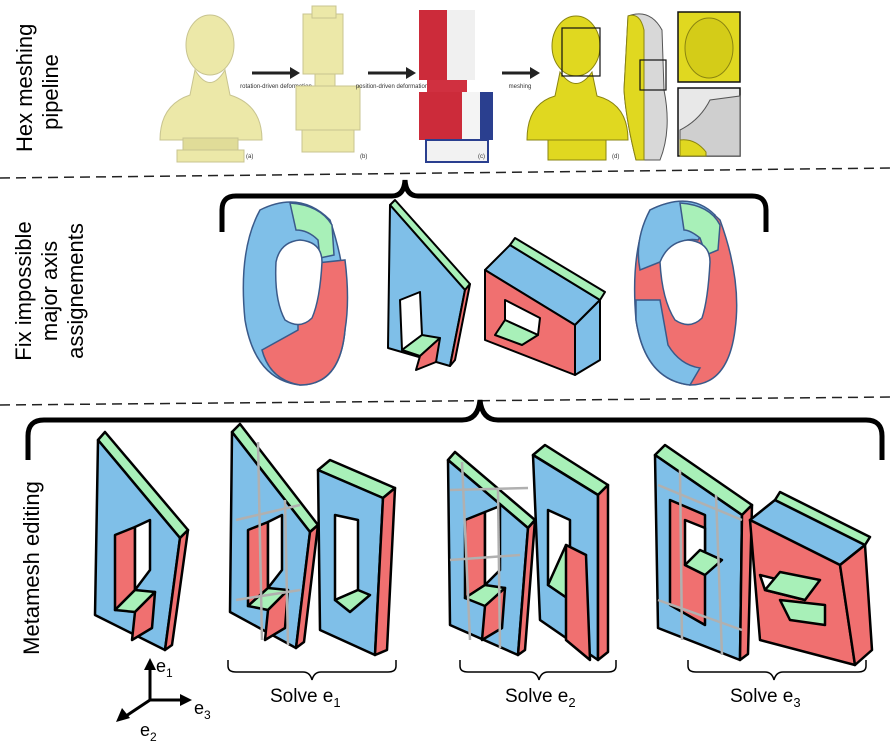 The image size is (893, 744). I want to click on metamesh-shape-e2-result, so click(570, 552).